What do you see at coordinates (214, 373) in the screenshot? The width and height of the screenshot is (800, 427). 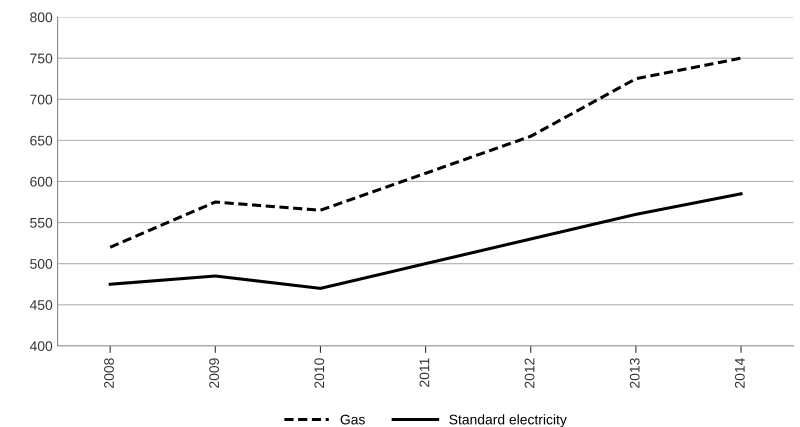 I see `x-tick-label: 2009` at bounding box center [214, 373].